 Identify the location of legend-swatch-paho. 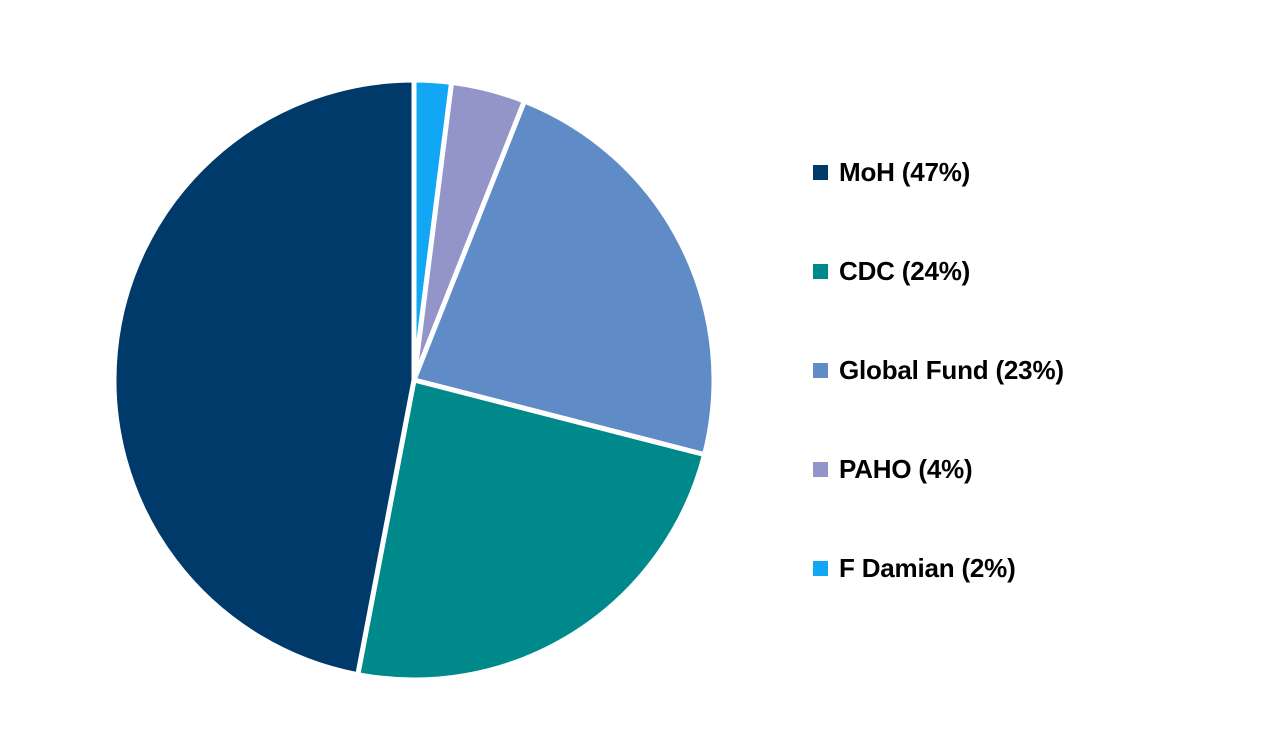
(820, 469).